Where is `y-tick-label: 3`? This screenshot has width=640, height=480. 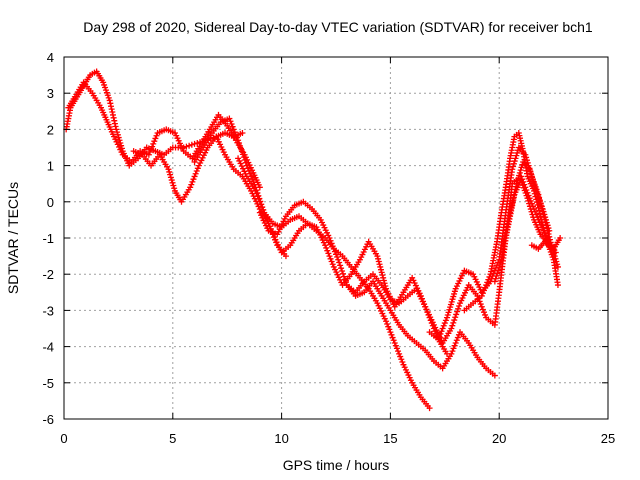 y-tick-label: 3 is located at coordinates (50, 93).